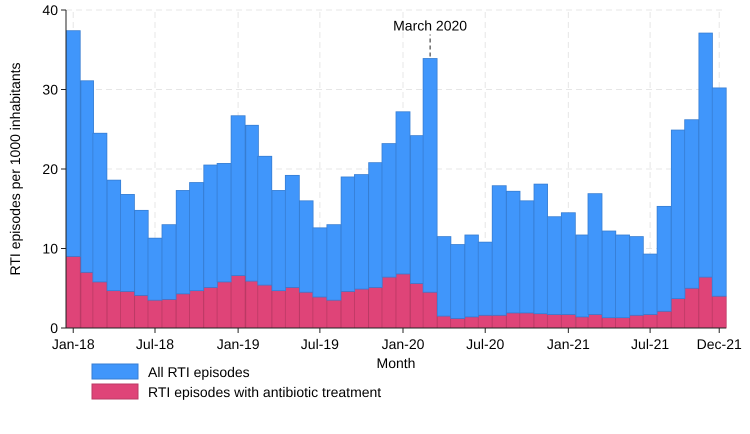 The width and height of the screenshot is (750, 434). Describe the element at coordinates (485, 344) in the screenshot. I see `x-tick-label: Jul-20` at that location.